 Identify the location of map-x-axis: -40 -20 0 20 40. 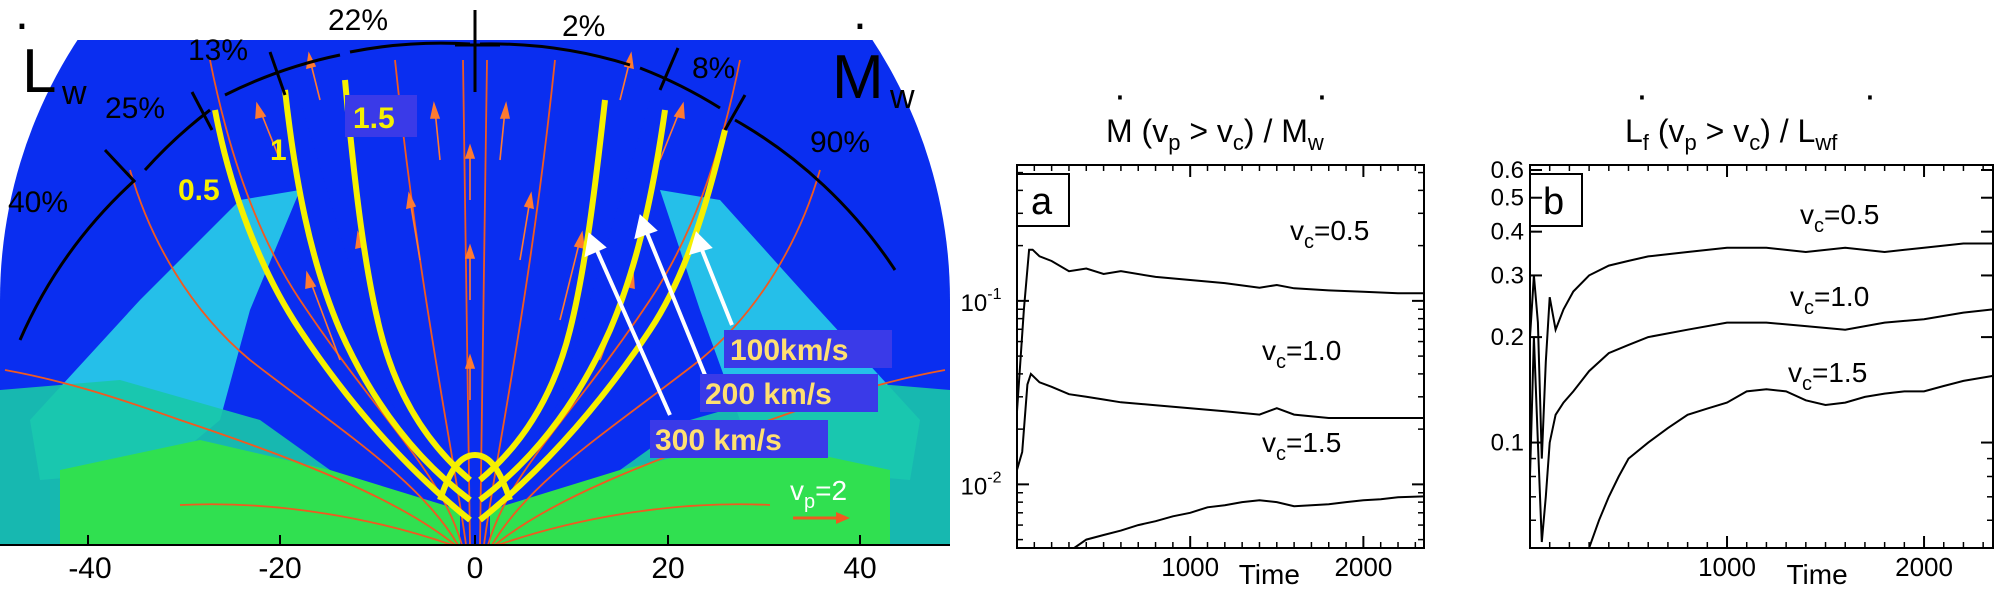
(475, 560).